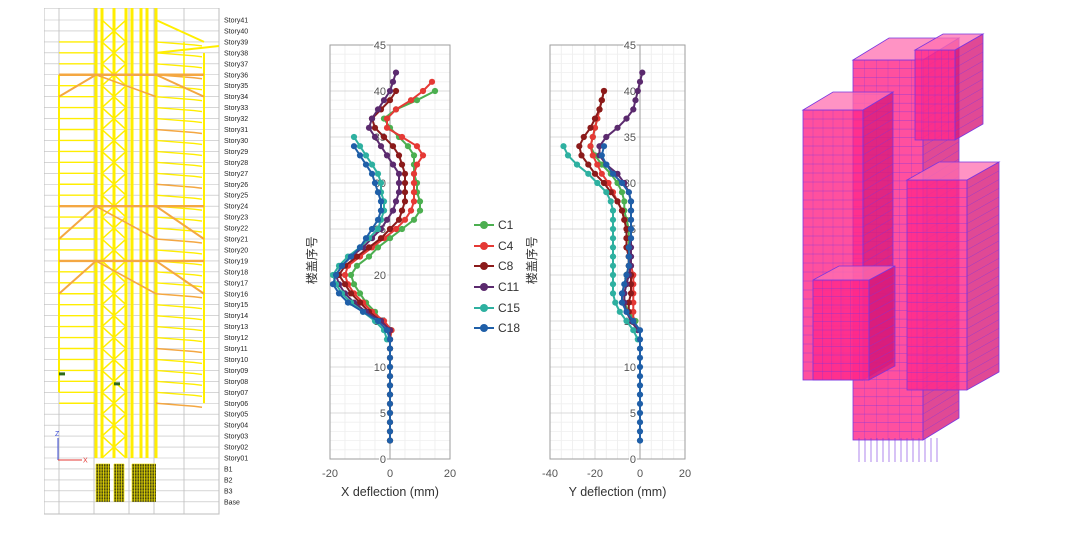 The image size is (1080, 550). Describe the element at coordinates (236, 382) in the screenshot. I see `story-label: Story08` at that location.